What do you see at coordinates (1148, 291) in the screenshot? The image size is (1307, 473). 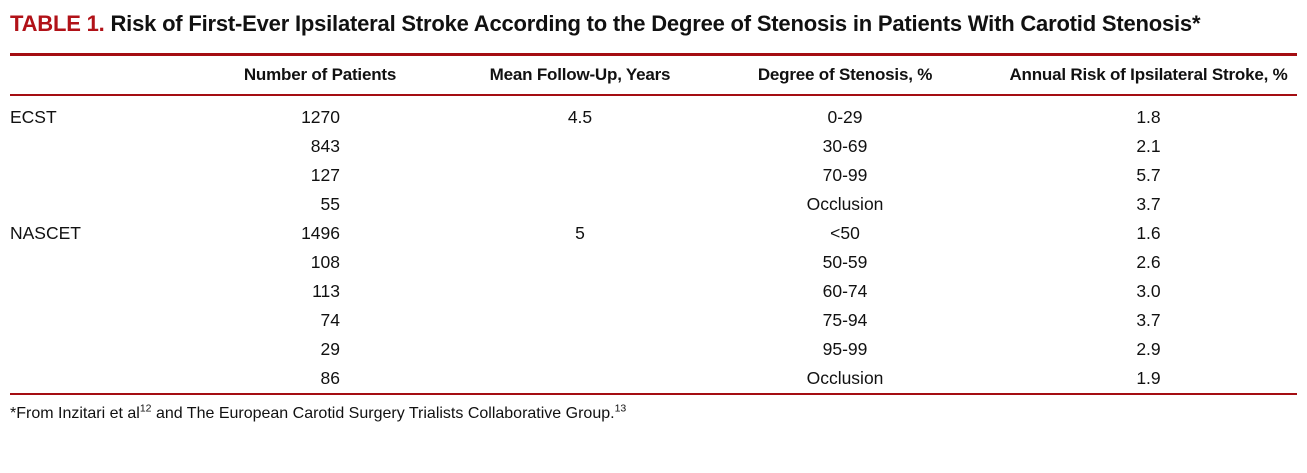 I see `cell-risk: 3.0` at bounding box center [1148, 291].